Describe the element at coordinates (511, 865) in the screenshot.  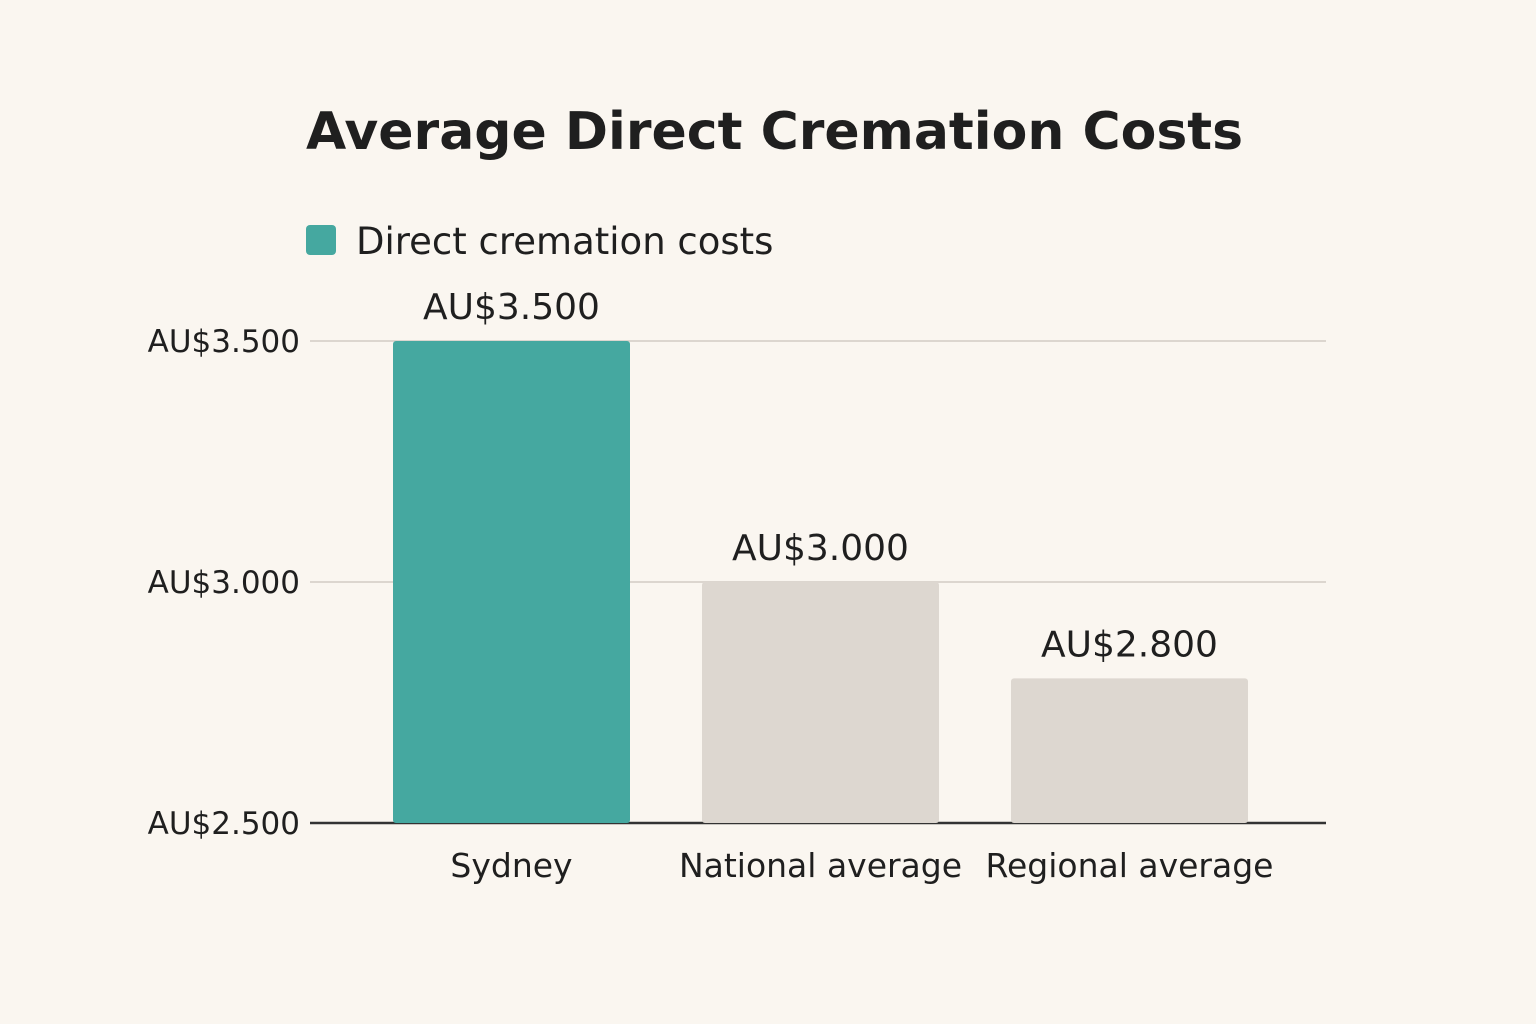
I see `x-tick-label: Sydney` at that location.